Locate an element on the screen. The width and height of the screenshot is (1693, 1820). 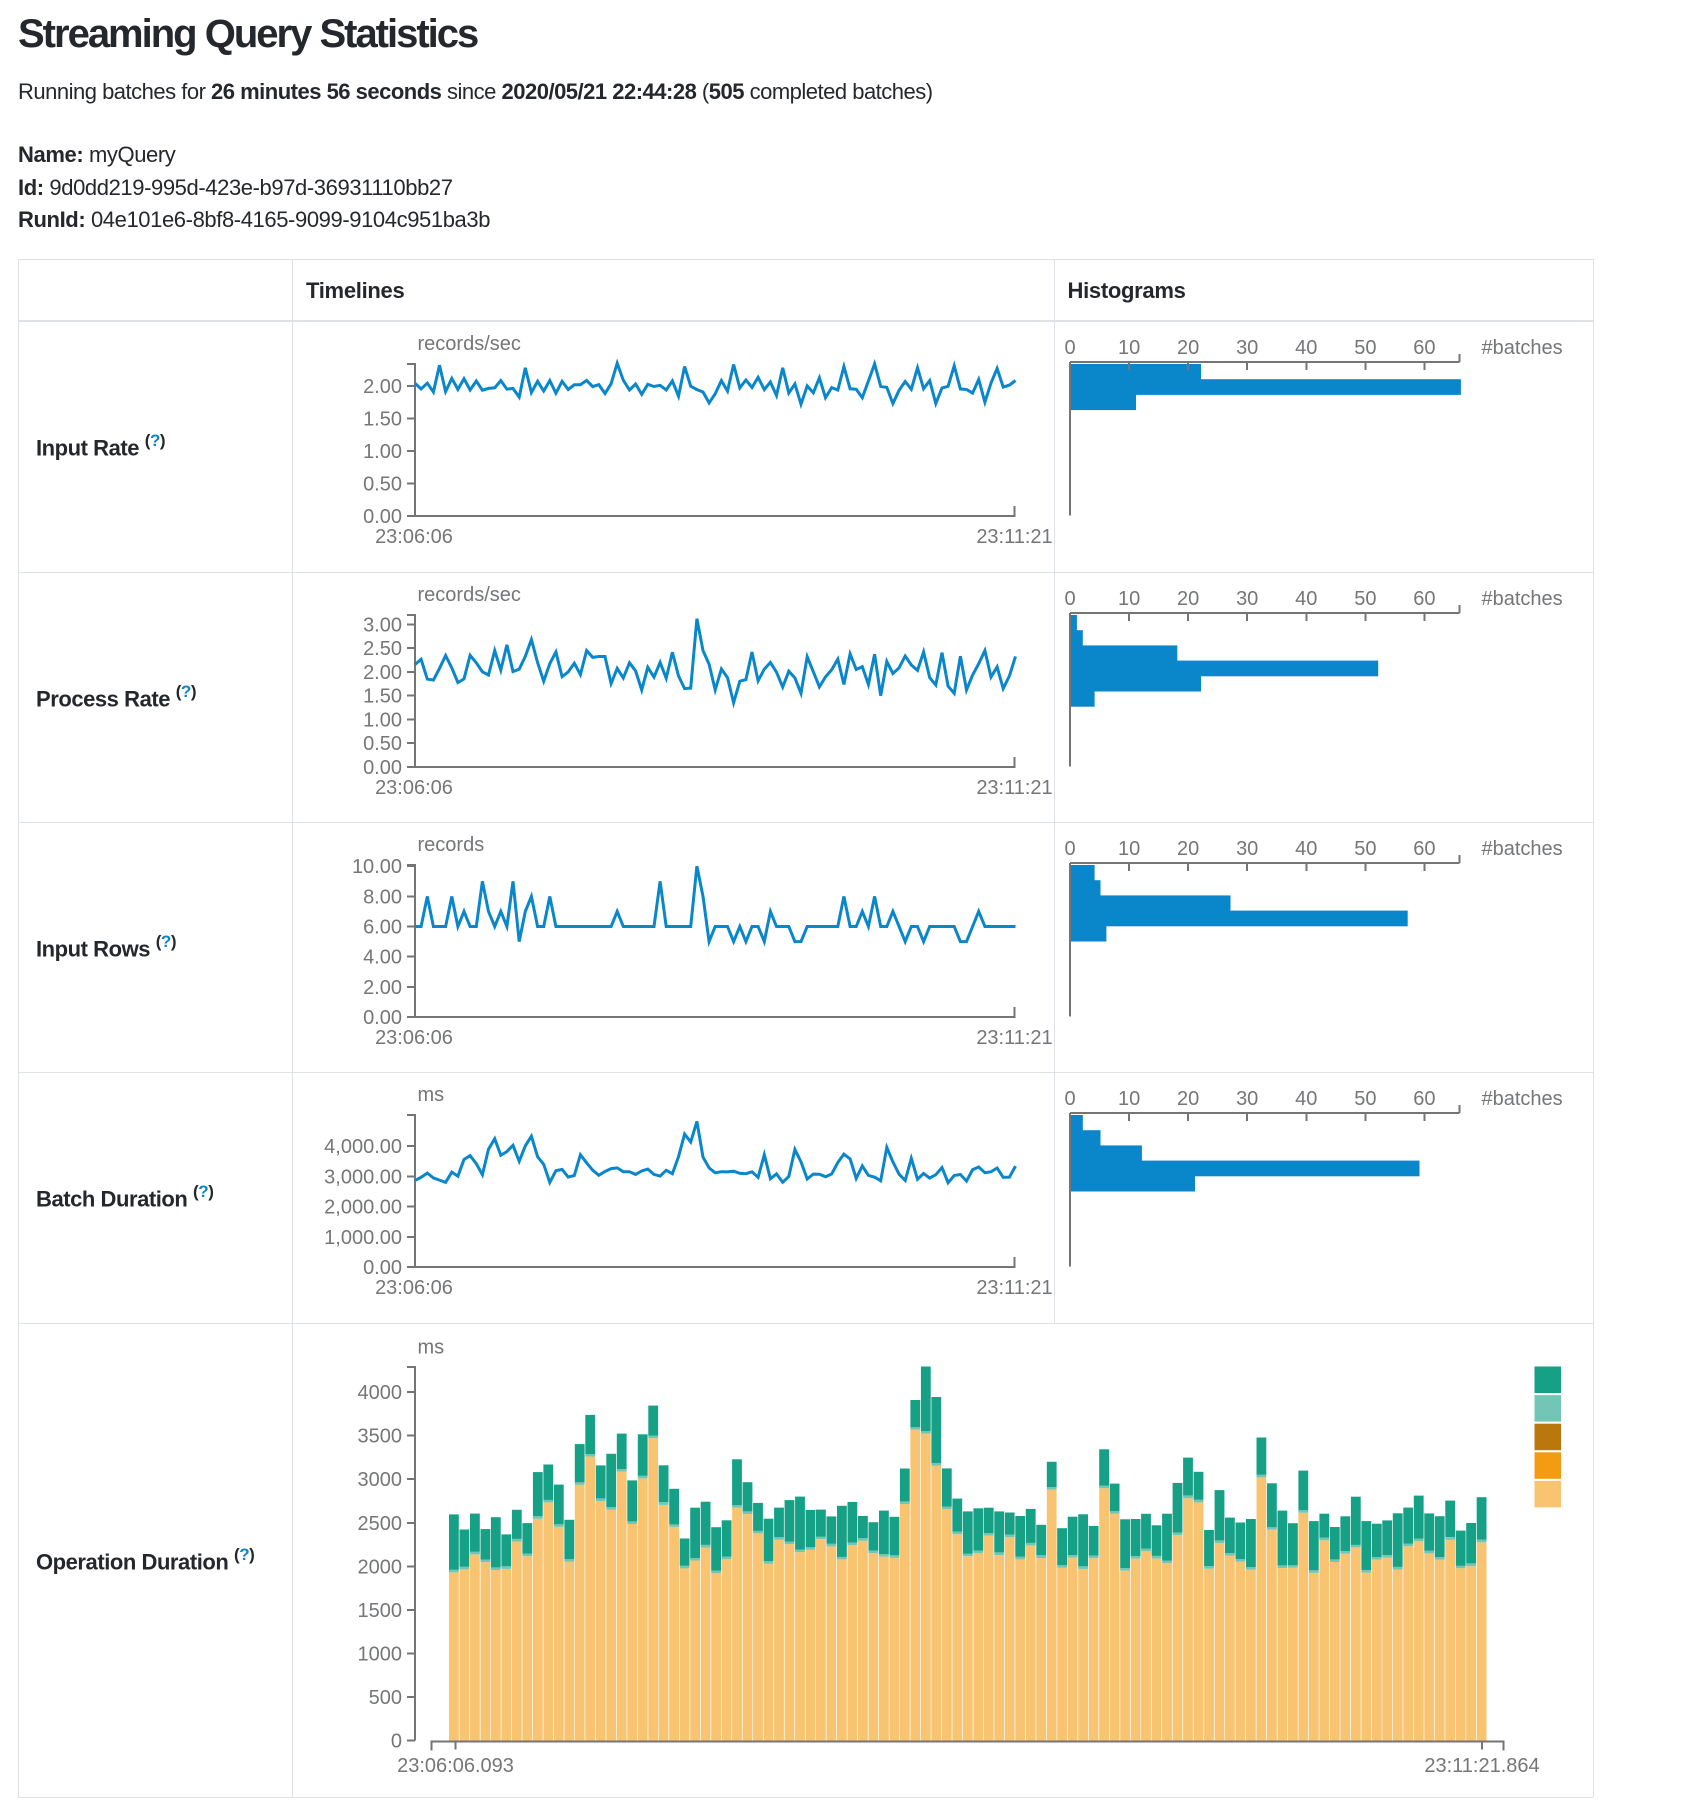
svg-text: 2000 is located at coordinates (379, 1567).